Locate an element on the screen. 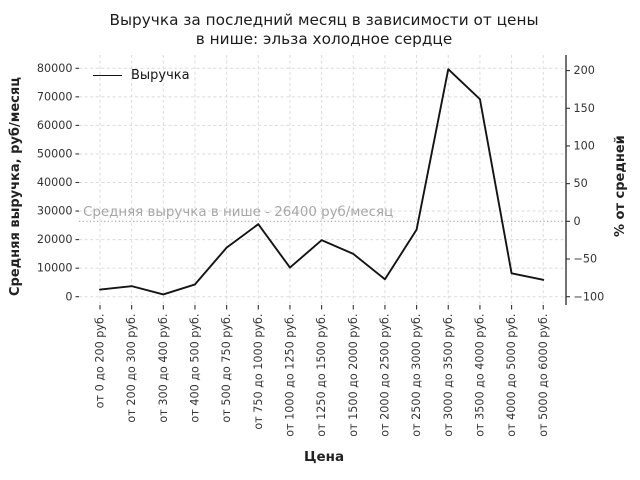 This screenshot has height=480, width=640. y-right-tick-label: 100 is located at coordinates (584, 146).